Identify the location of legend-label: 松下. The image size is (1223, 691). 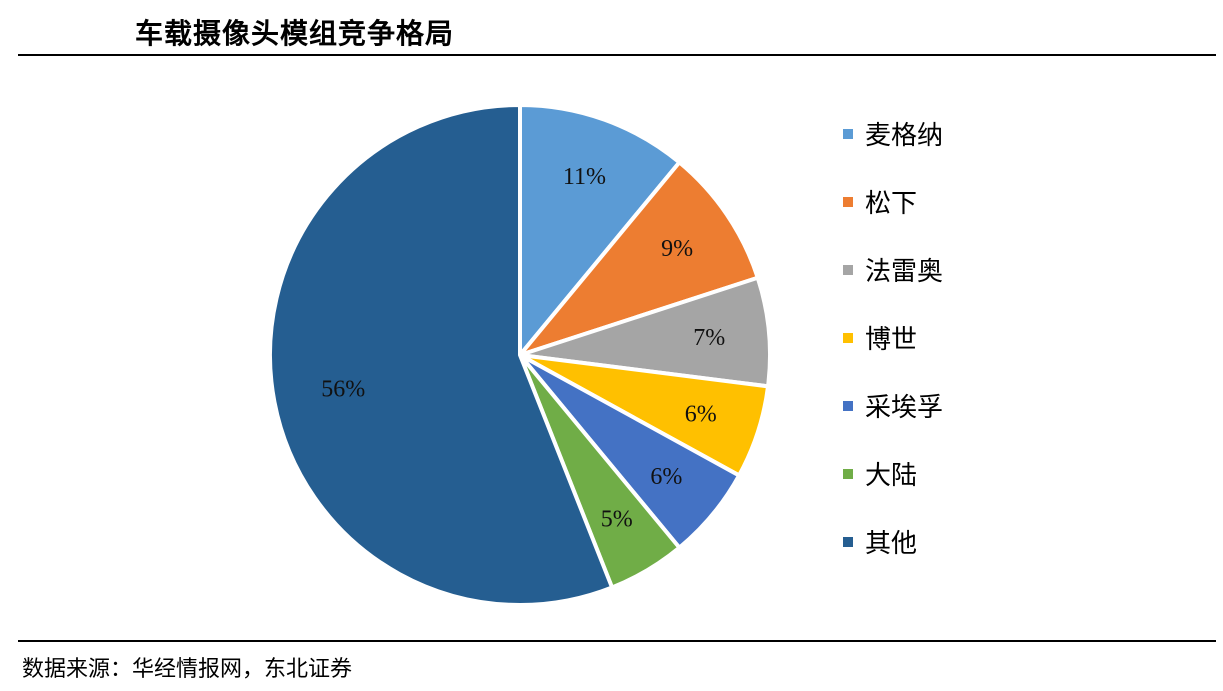
(891, 204).